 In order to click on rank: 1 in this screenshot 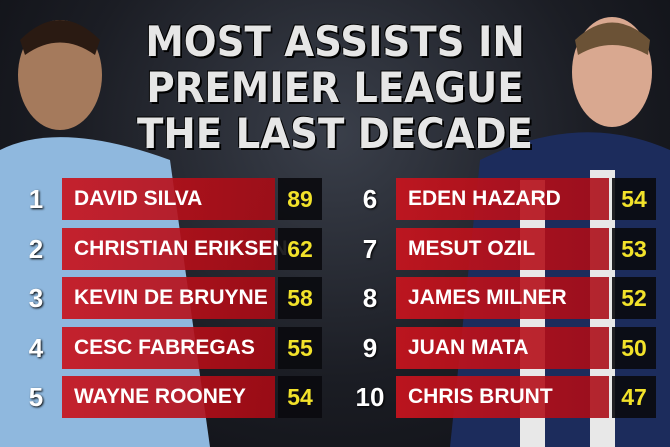, I will do `click(36, 199)`.